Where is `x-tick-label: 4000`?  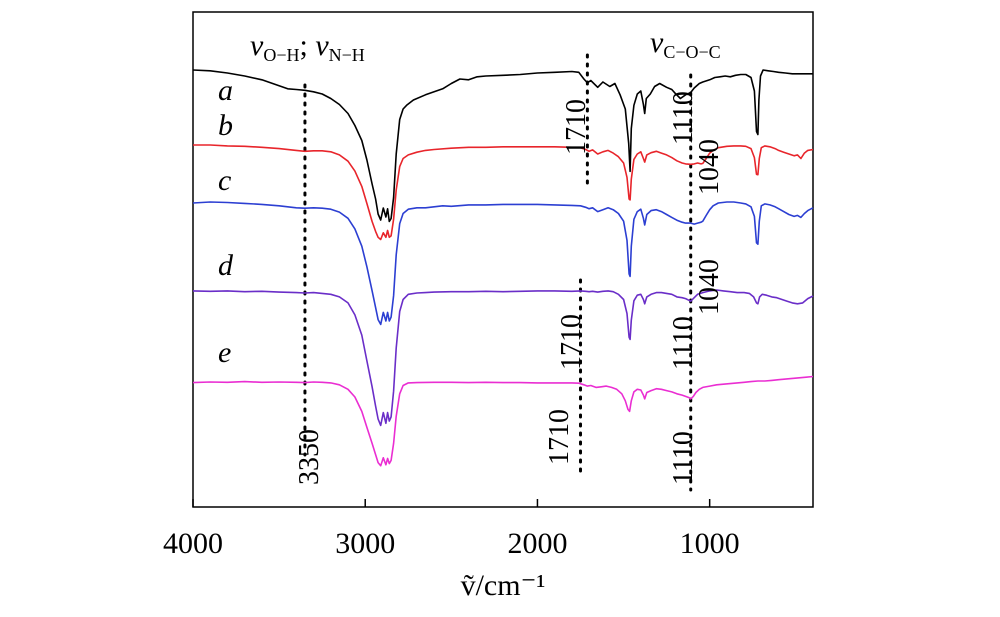
x-tick-label: 4000 is located at coordinates (193, 543).